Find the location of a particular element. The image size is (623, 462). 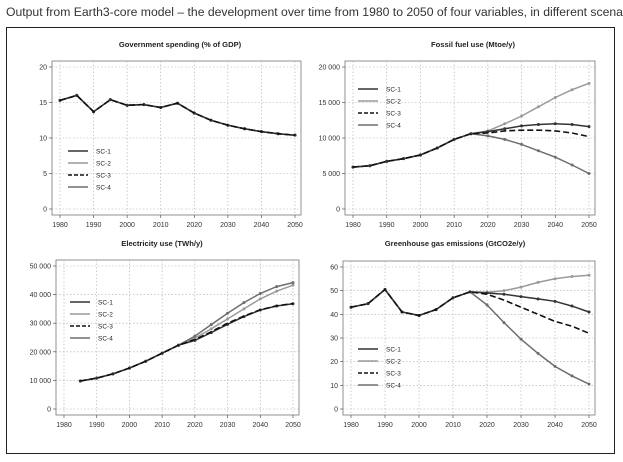

y-tick-label: 30 000 is located at coordinates (41, 324).